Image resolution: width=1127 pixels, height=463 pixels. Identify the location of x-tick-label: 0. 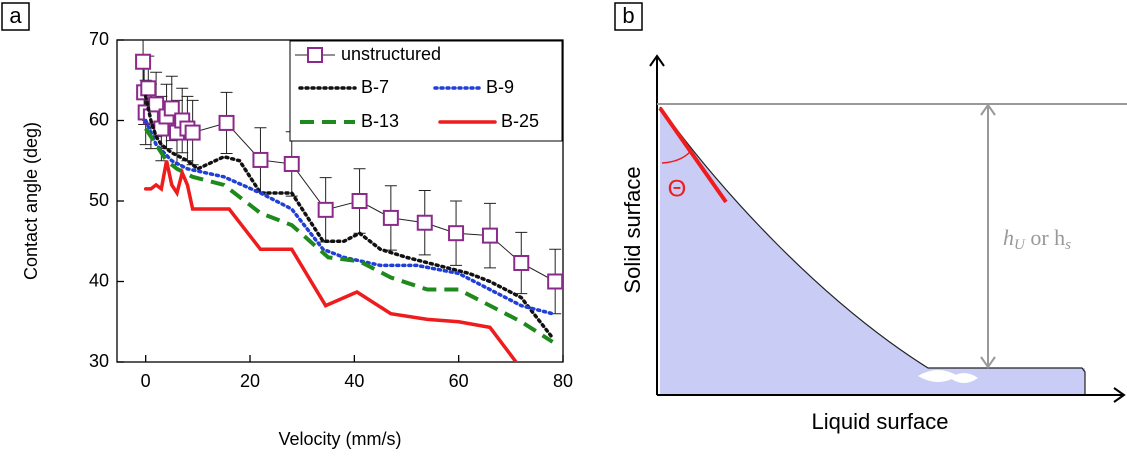
(146, 381).